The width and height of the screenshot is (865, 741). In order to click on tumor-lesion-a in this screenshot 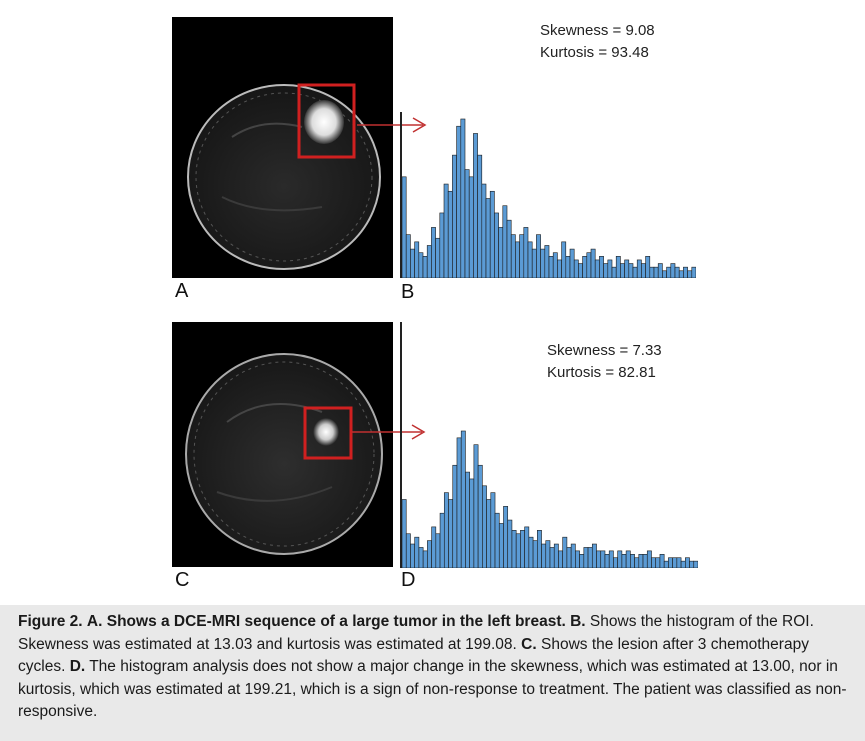, I will do `click(324, 122)`.